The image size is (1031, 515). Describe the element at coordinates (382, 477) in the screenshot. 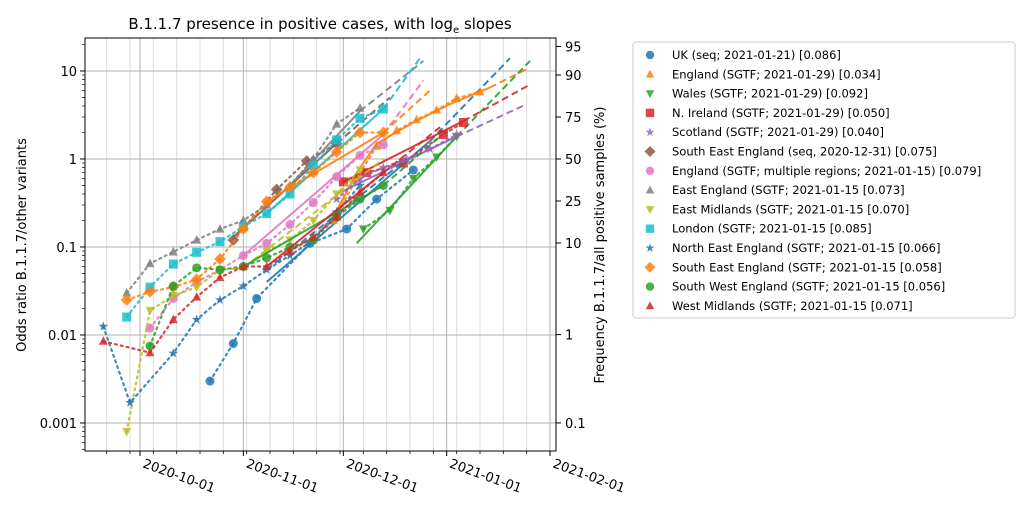

I see `x-tick-label: 2020-12-01` at that location.